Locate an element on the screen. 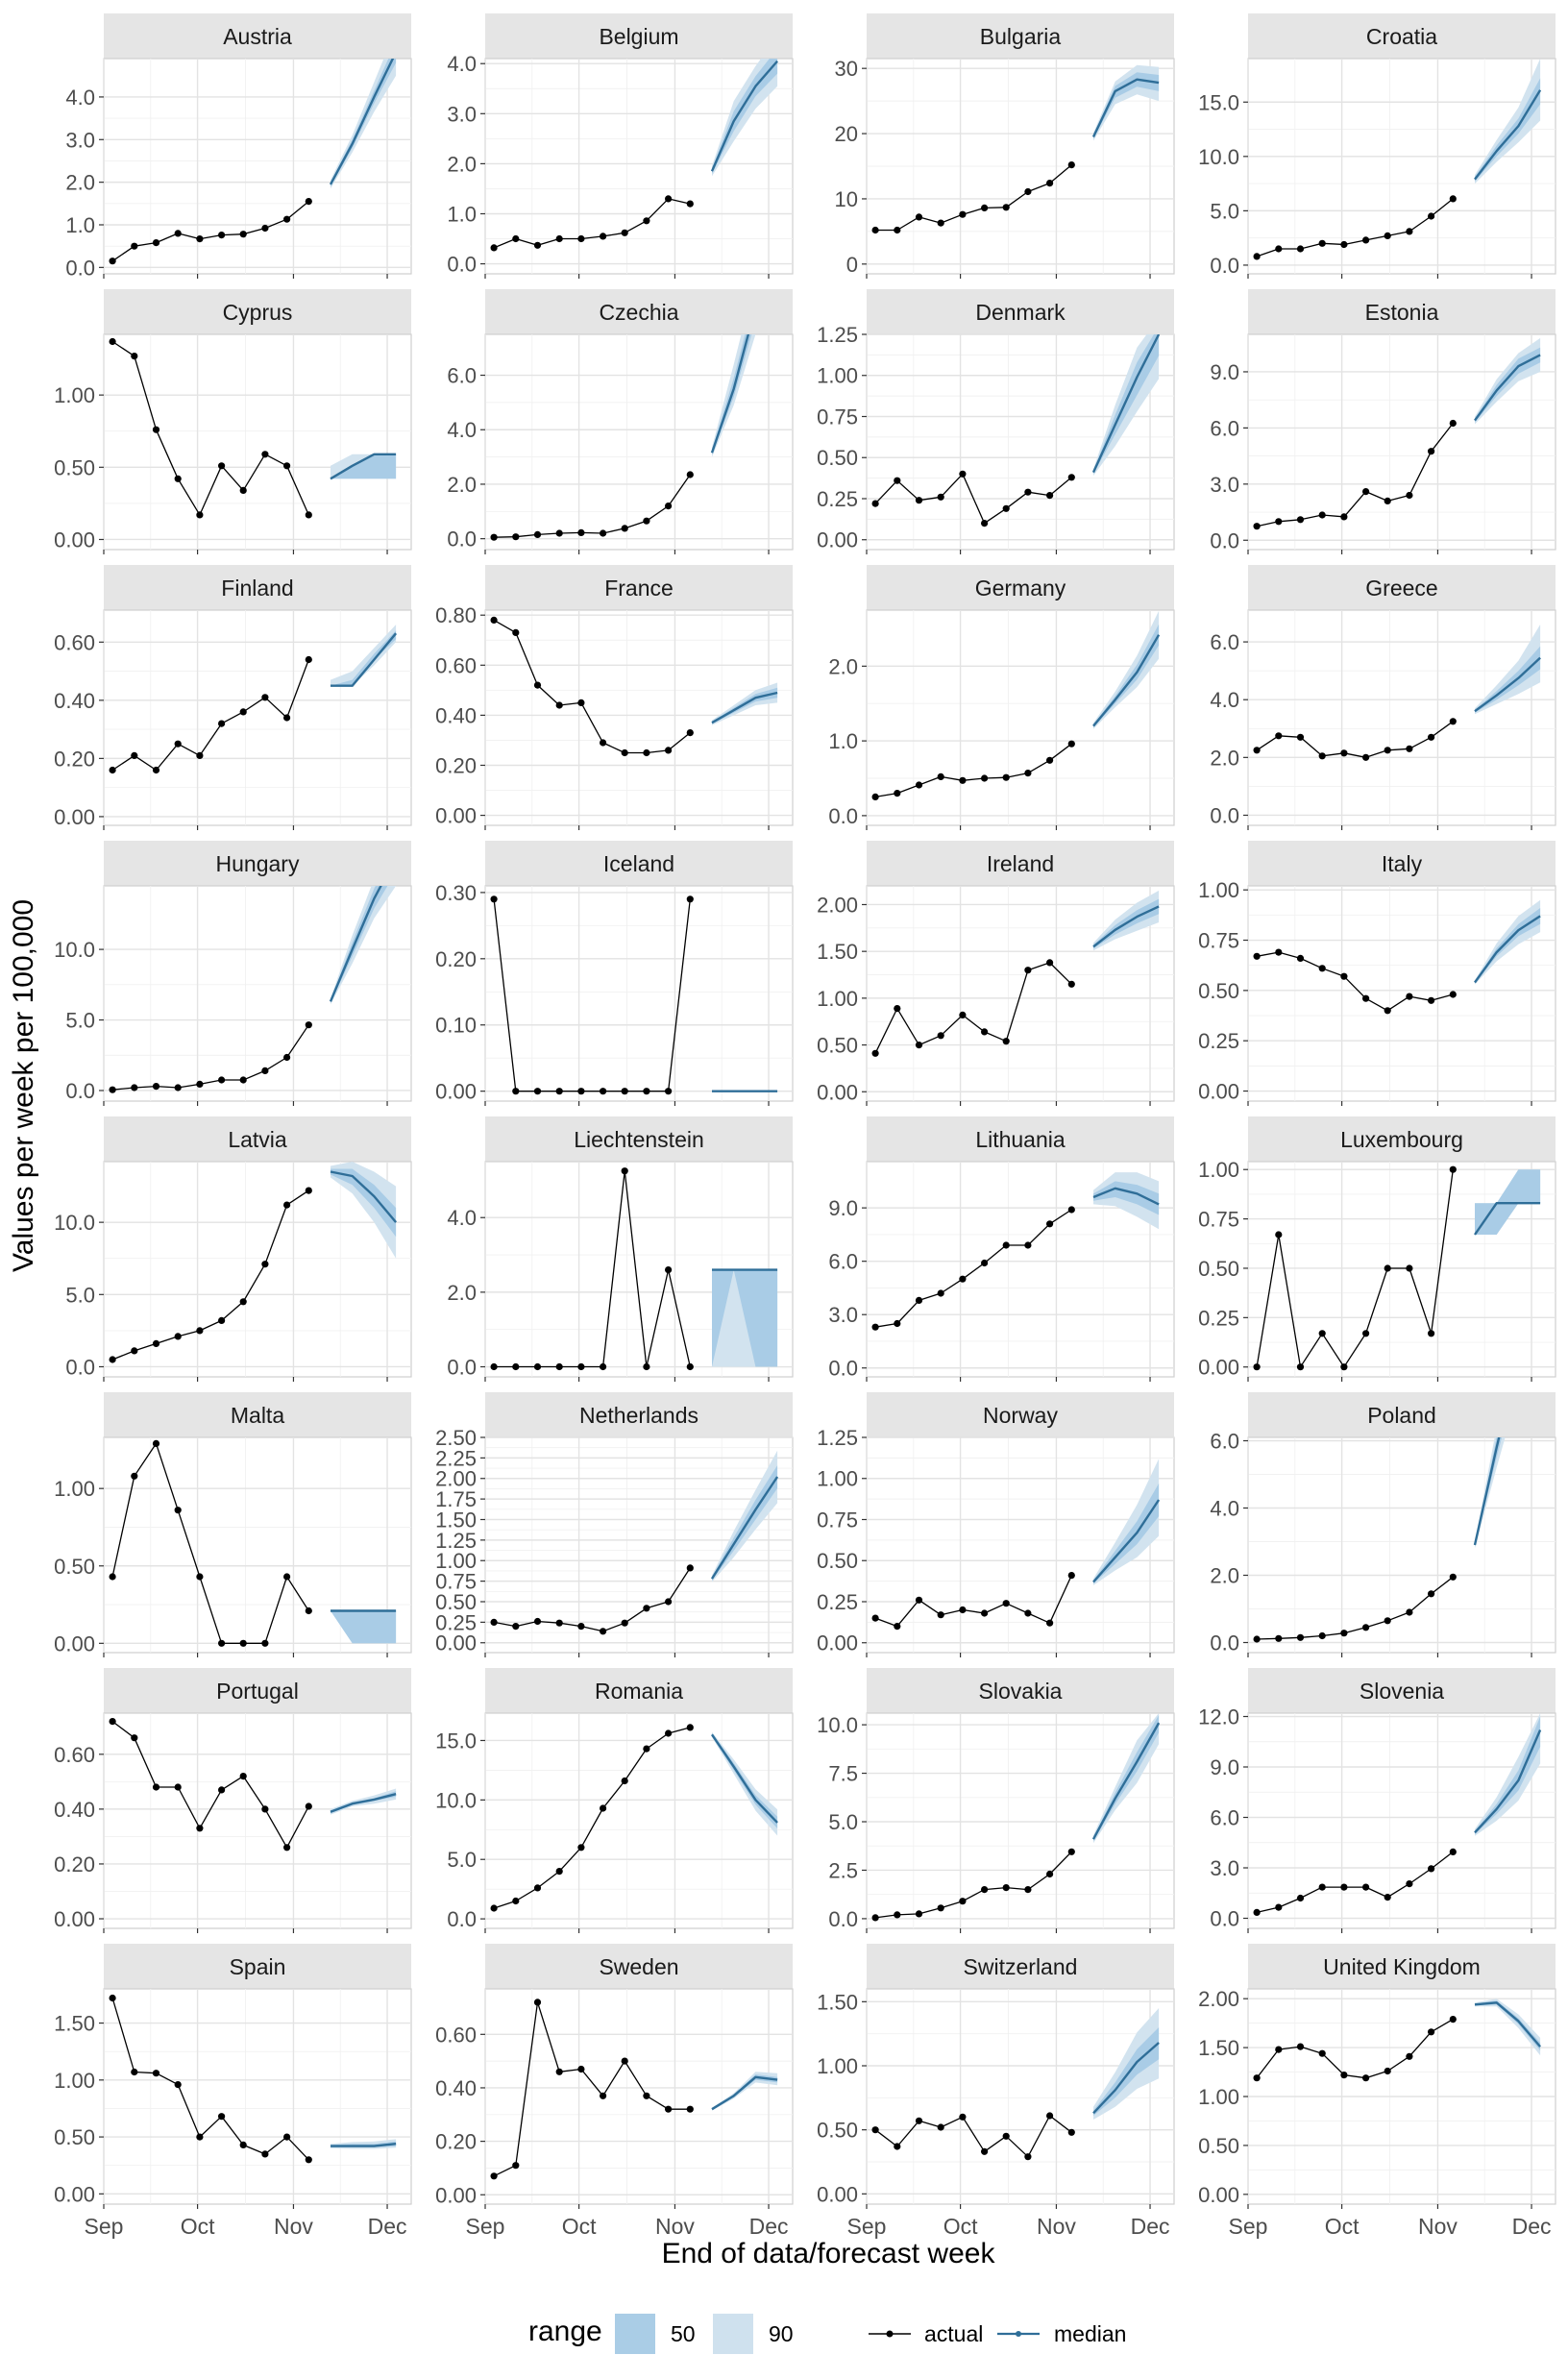 Image resolution: width=1568 pixels, height=2379 pixels. median-line-estonia is located at coordinates (1508, 388).